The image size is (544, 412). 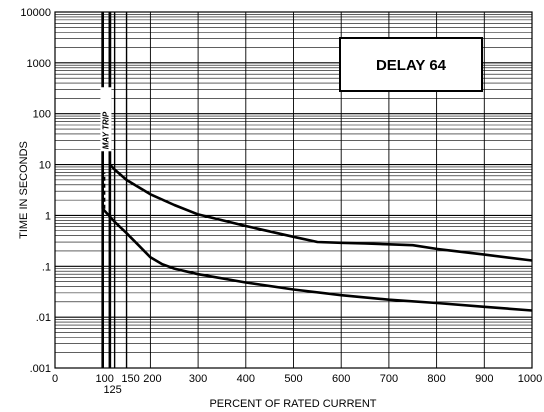 I want to click on y-tick-label: .001, so click(x=40, y=369).